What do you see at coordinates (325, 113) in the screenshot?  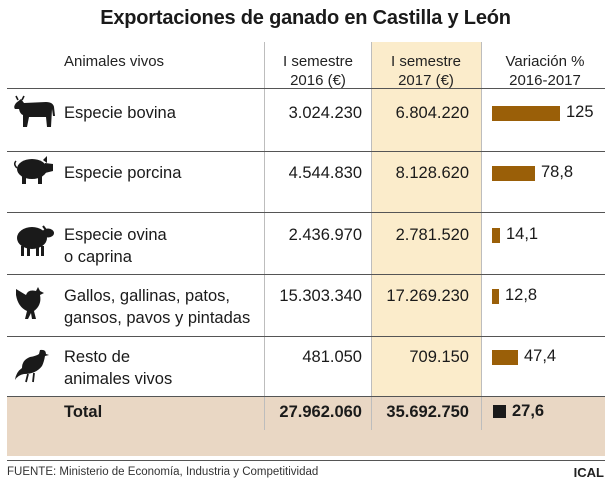 I see `value-2016: 3.024.230` at bounding box center [325, 113].